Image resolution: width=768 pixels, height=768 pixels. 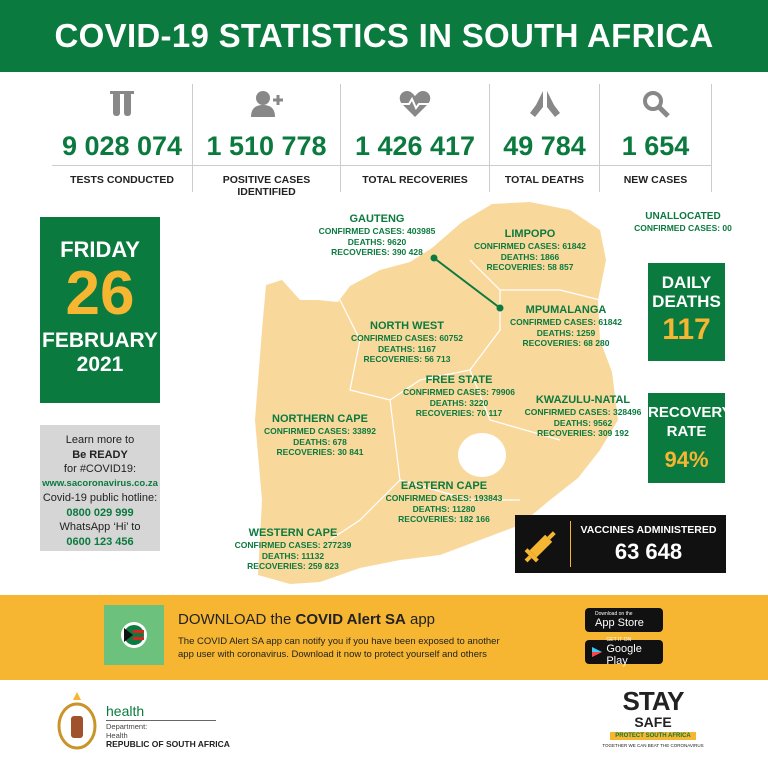 What do you see at coordinates (459, 402) in the screenshot?
I see `province-stat: DEATHS: 3220` at bounding box center [459, 402].